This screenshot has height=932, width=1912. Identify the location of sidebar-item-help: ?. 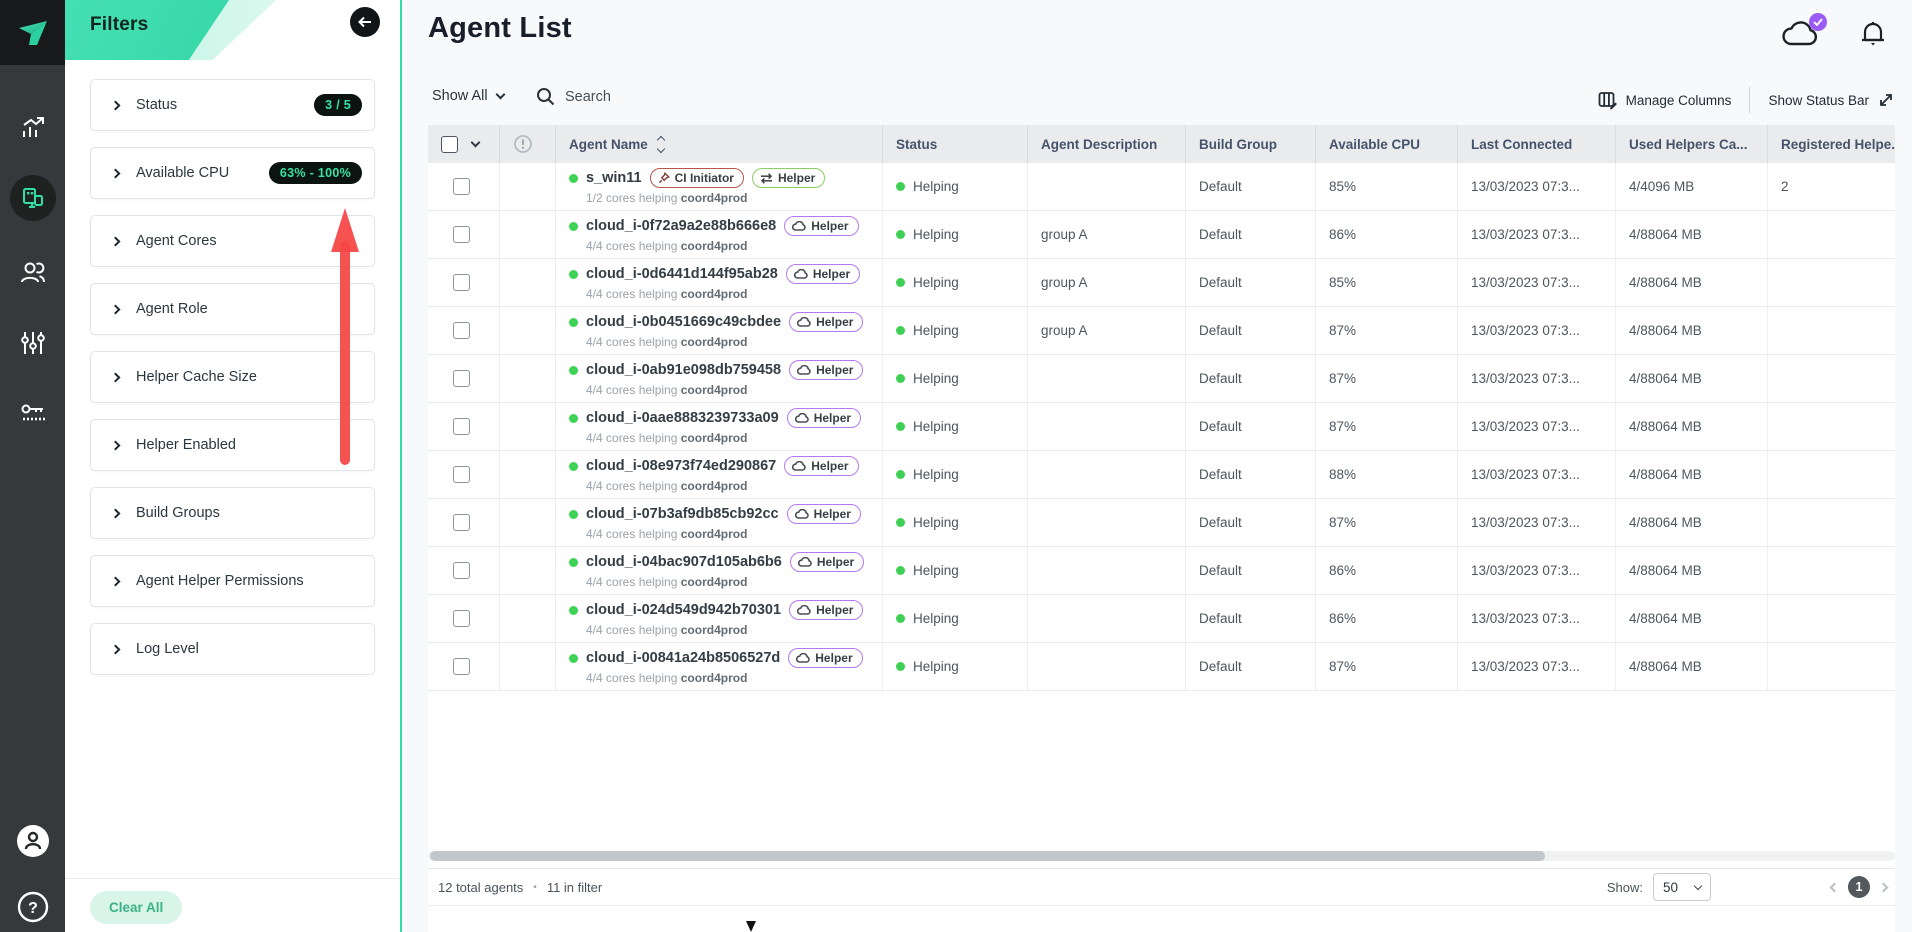
(32, 907).